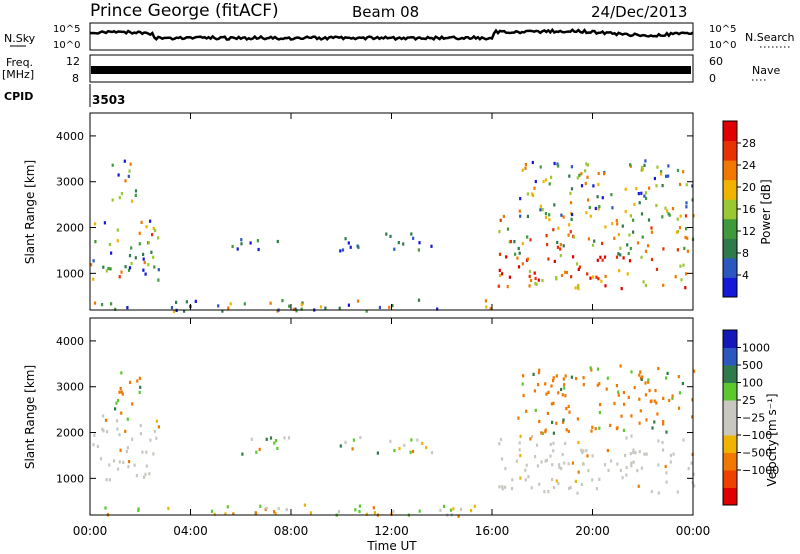 This screenshot has width=800, height=554. I want to click on x-tick-label: 16:00, so click(492, 531).